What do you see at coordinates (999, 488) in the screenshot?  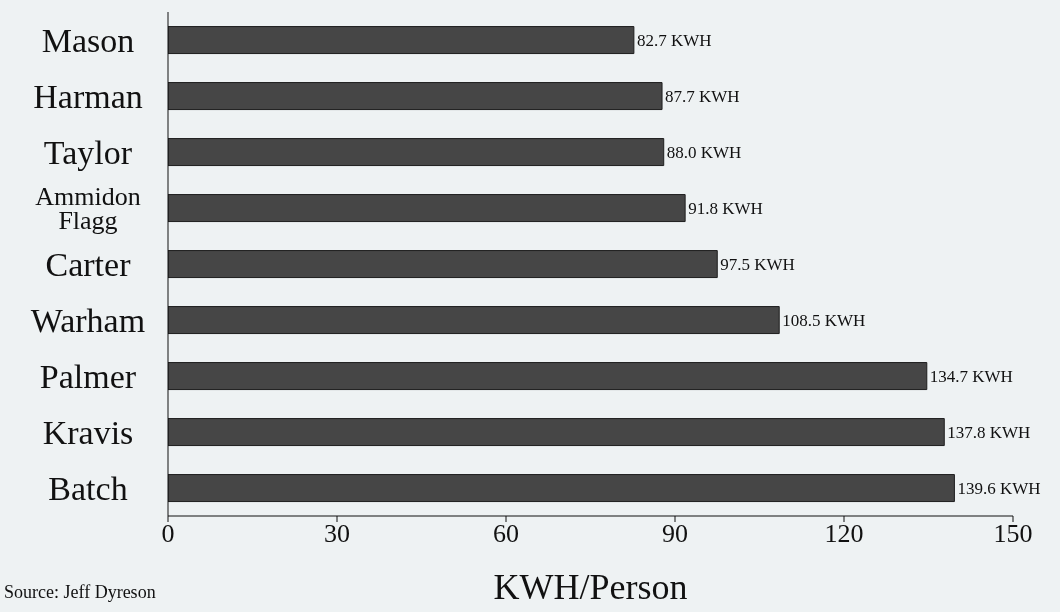 I see `data-label: 139.6 KWH` at bounding box center [999, 488].